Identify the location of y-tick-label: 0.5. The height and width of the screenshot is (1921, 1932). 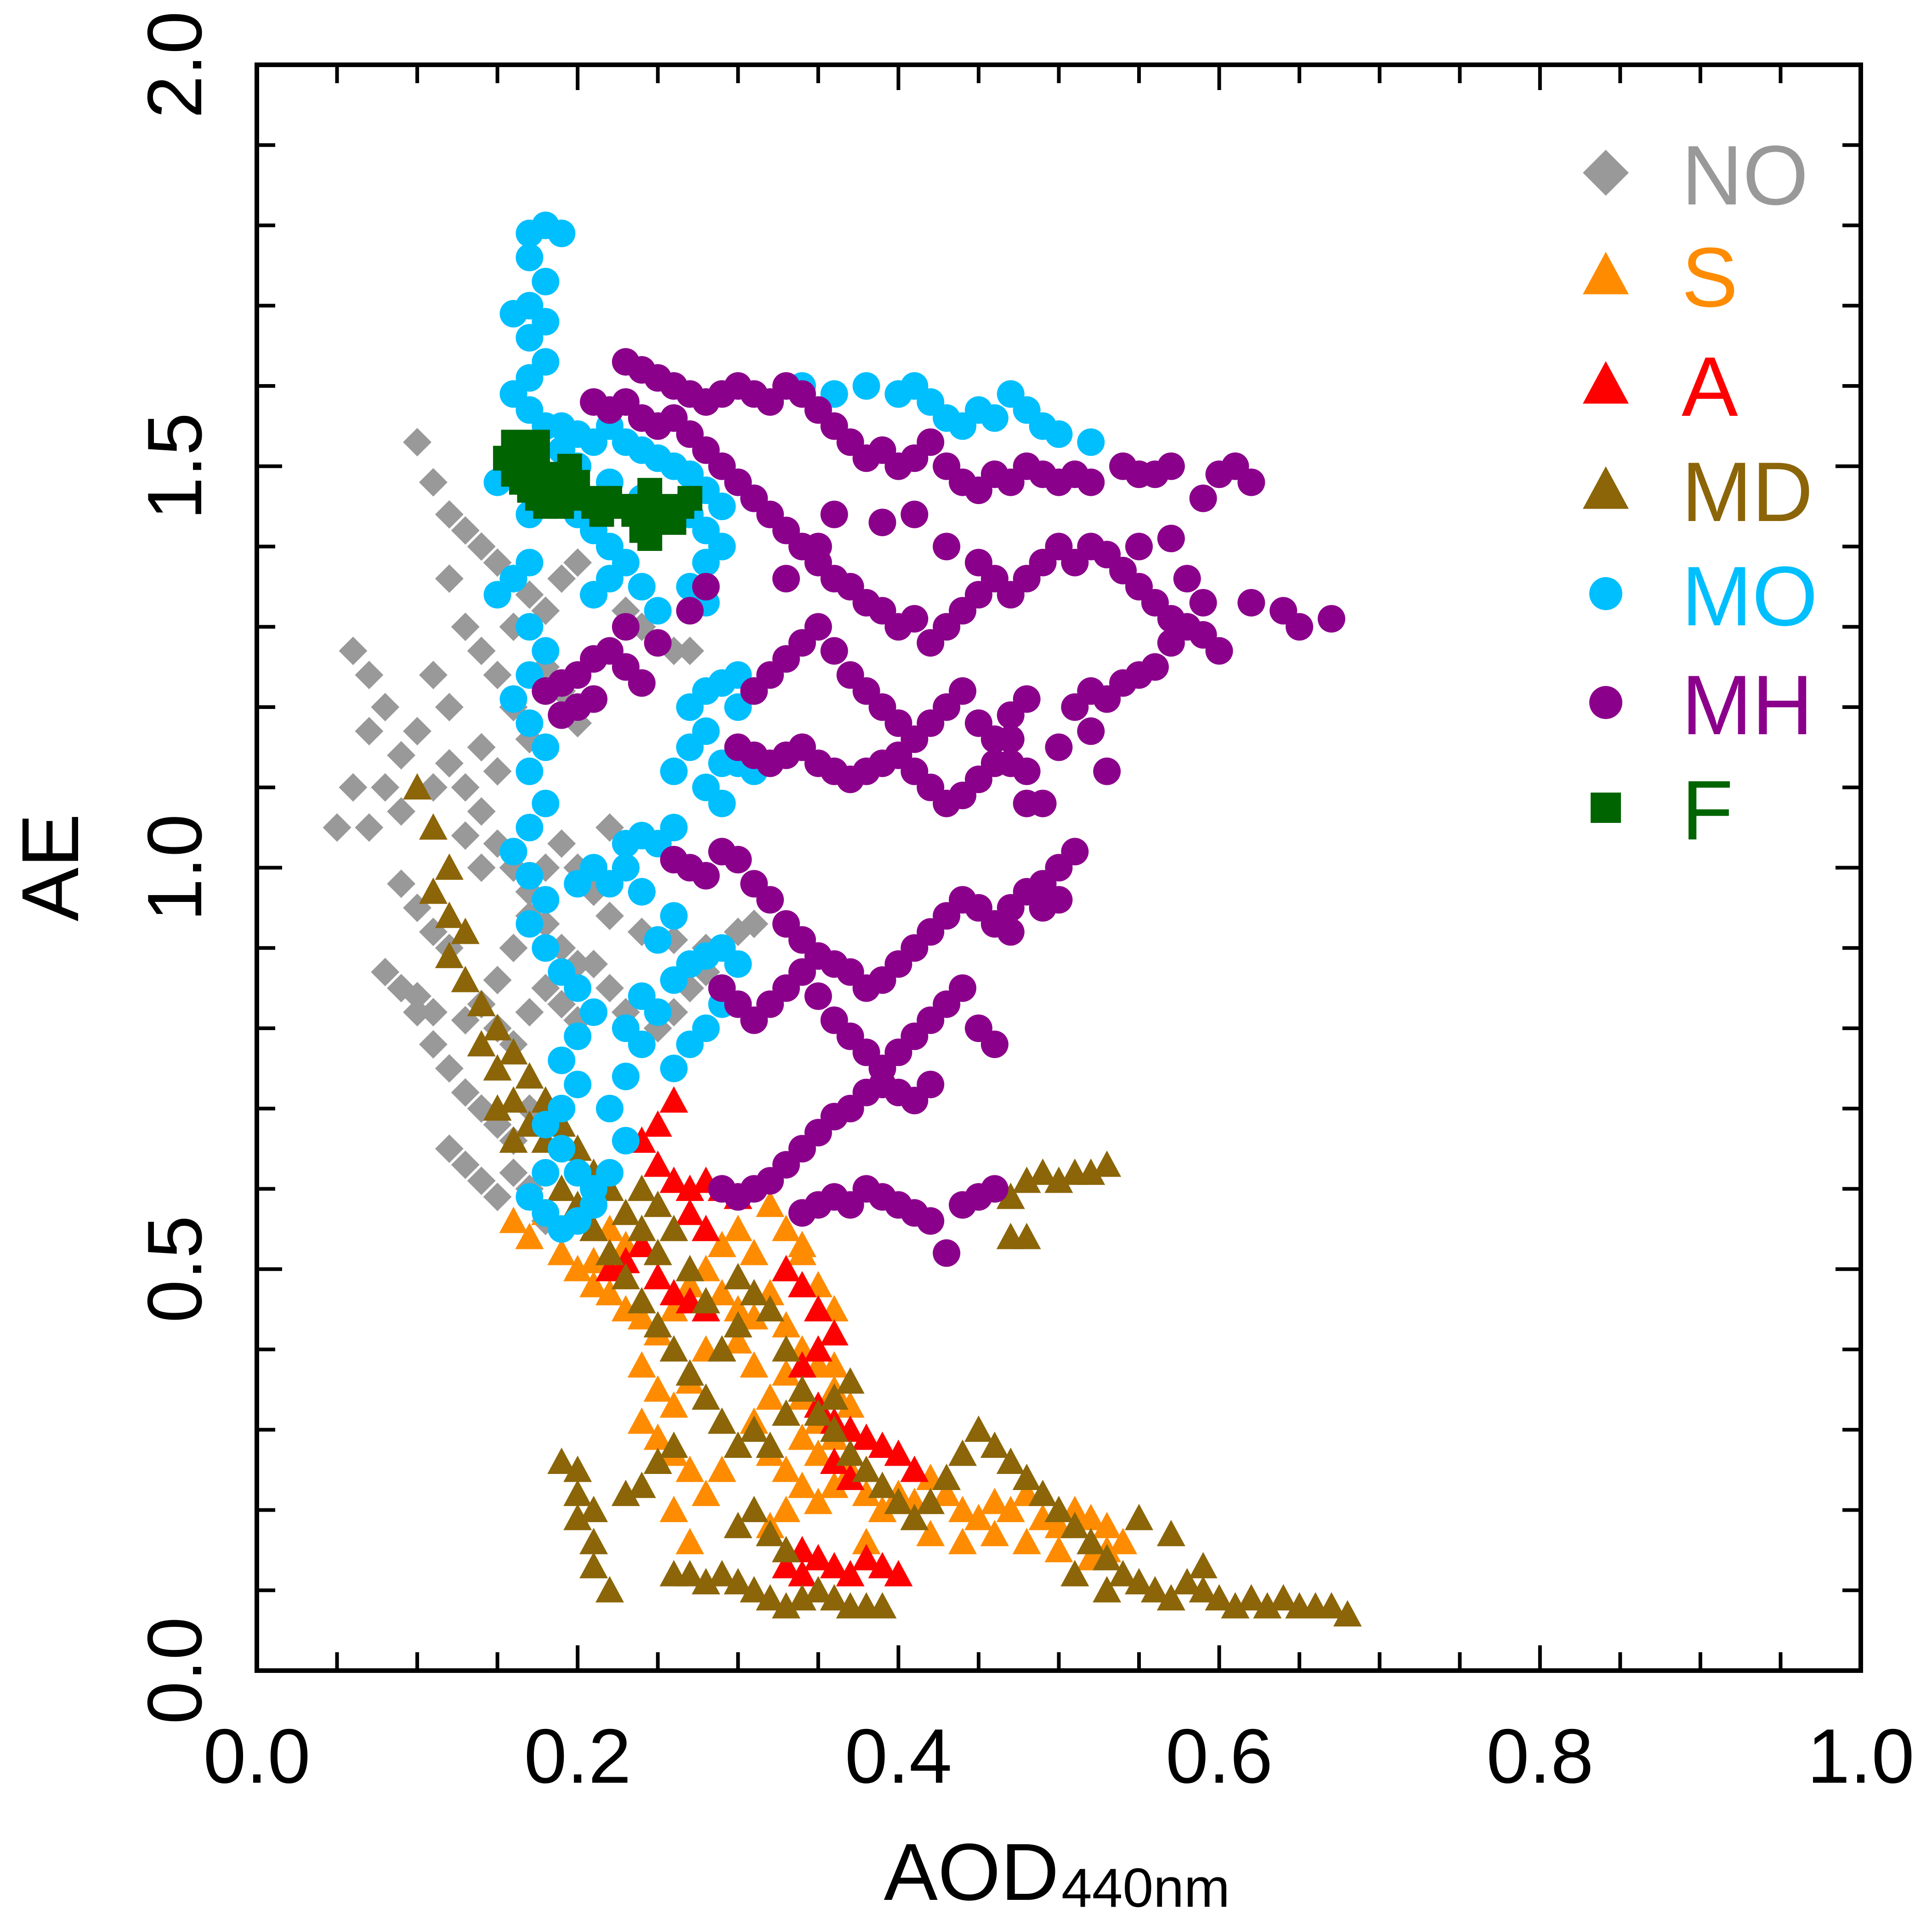
(174, 1269).